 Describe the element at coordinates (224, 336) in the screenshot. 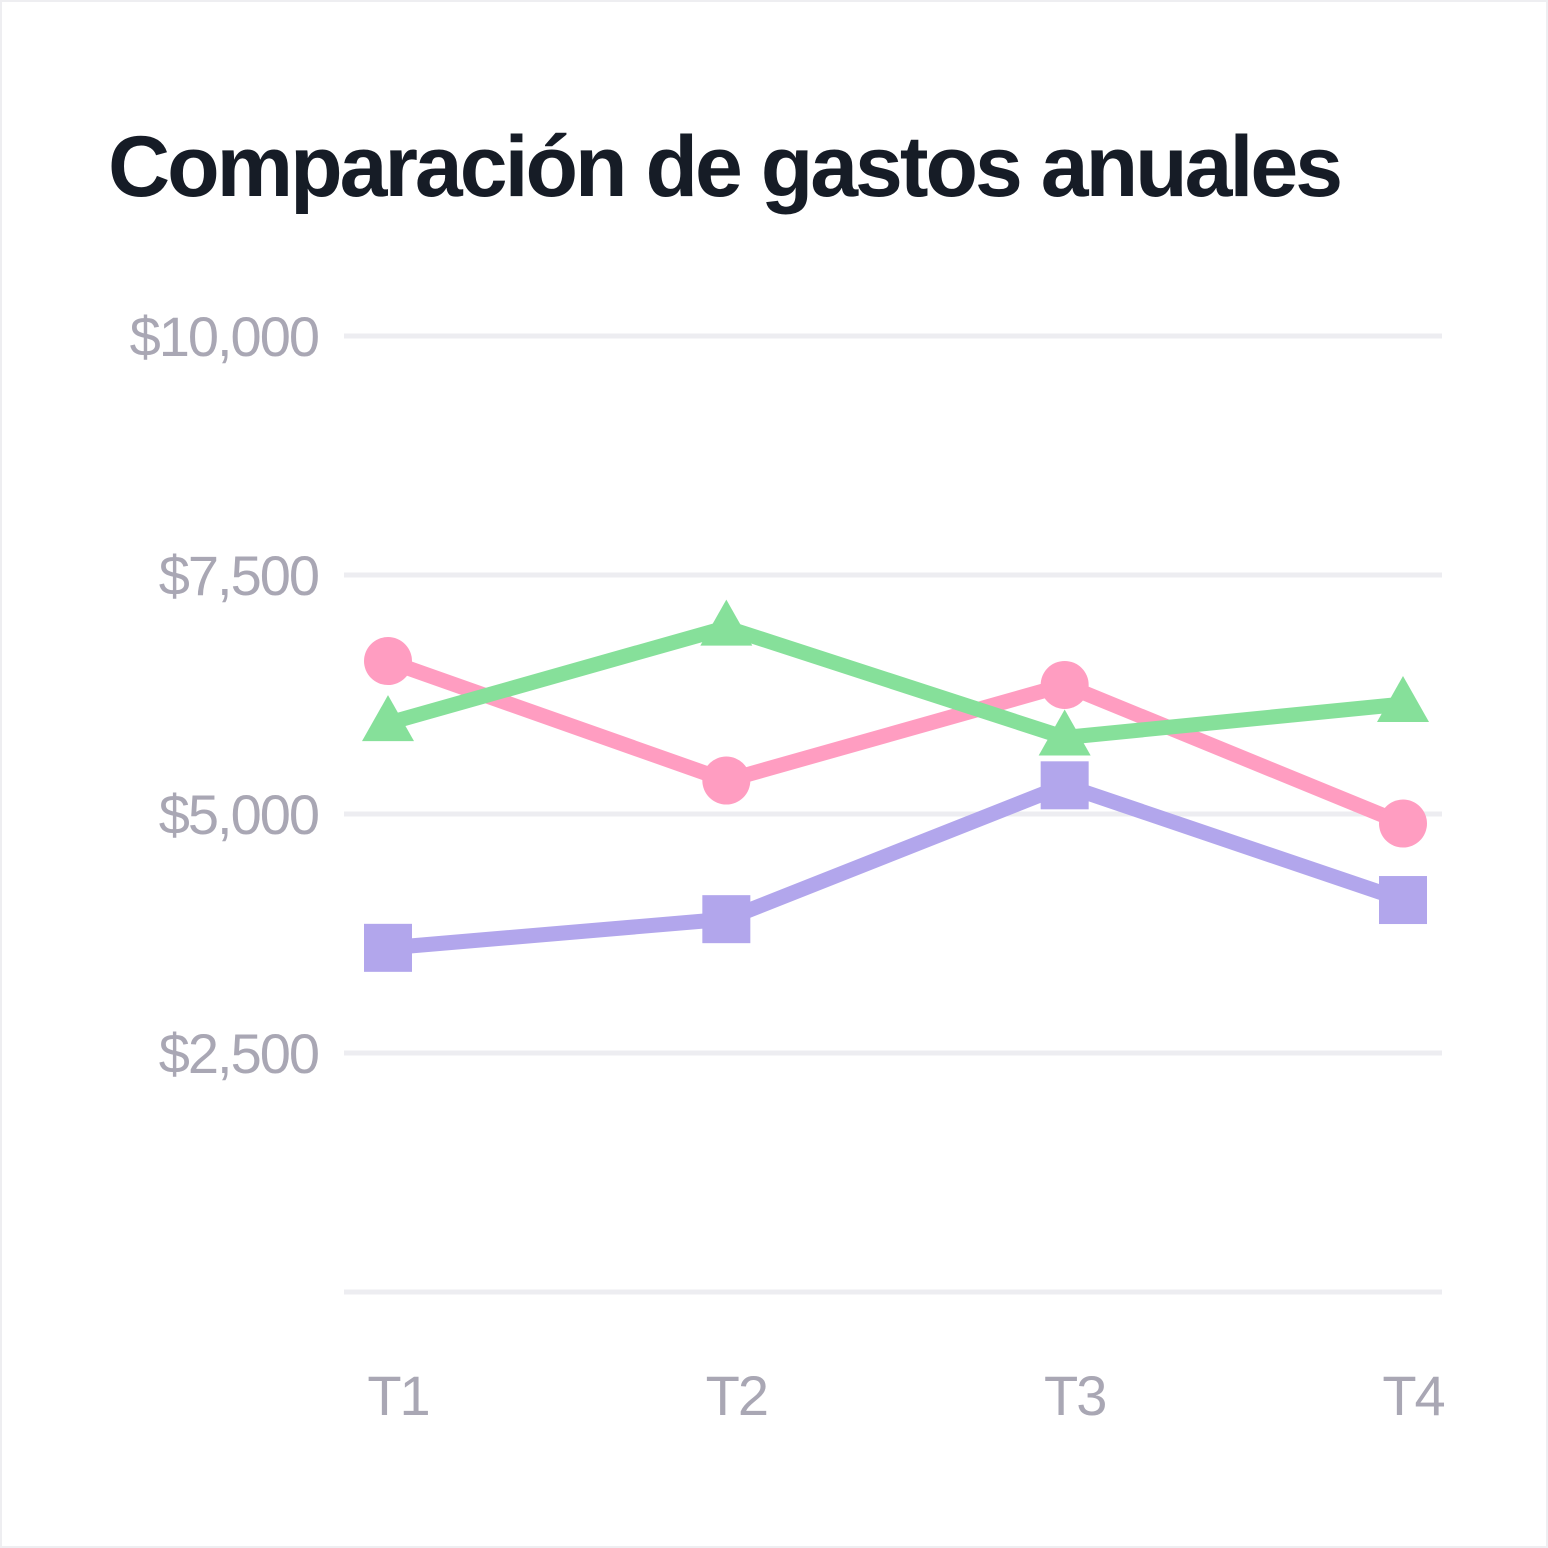

I see `y-tick-label: $10,000` at that location.